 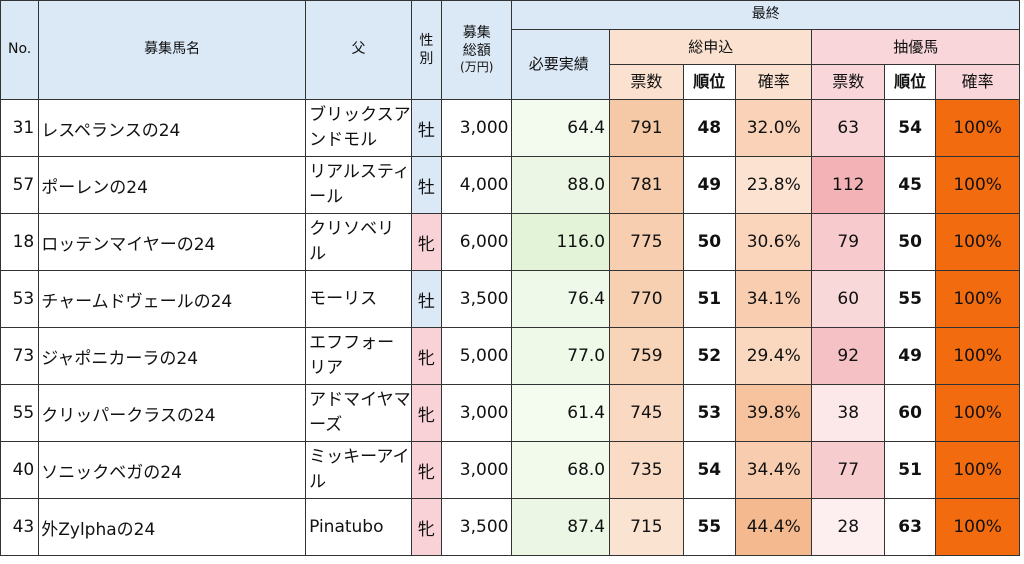 What do you see at coordinates (561, 299) in the screenshot?
I see `row-required-record: 76.4` at bounding box center [561, 299].